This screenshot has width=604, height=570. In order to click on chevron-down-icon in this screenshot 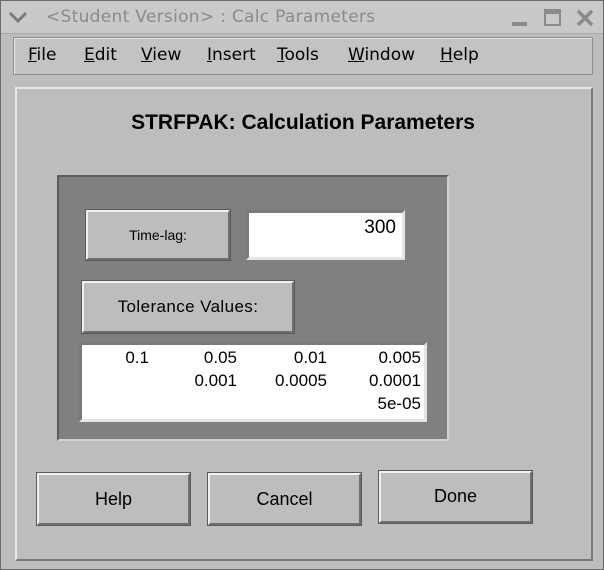, I will do `click(18, 17)`.